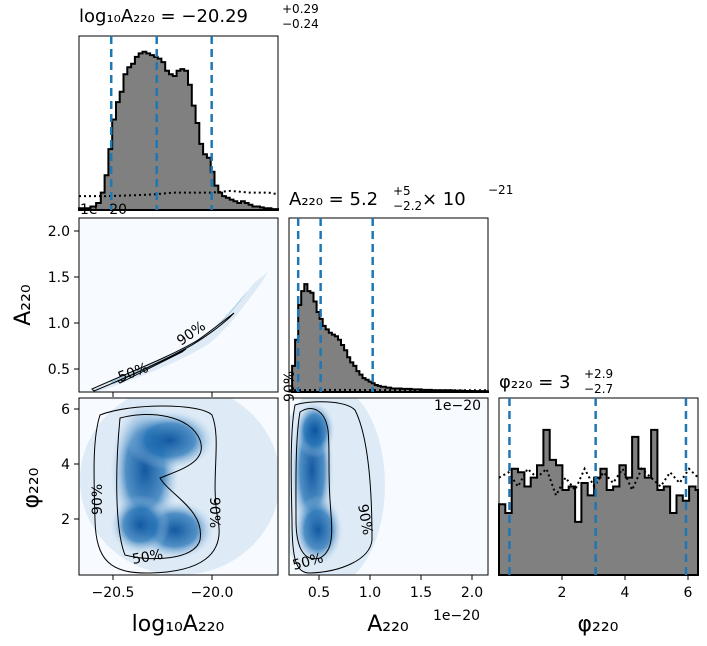 The image size is (707, 646). I want to click on panel-hist-log10A: 1e−20, so click(178, 126).